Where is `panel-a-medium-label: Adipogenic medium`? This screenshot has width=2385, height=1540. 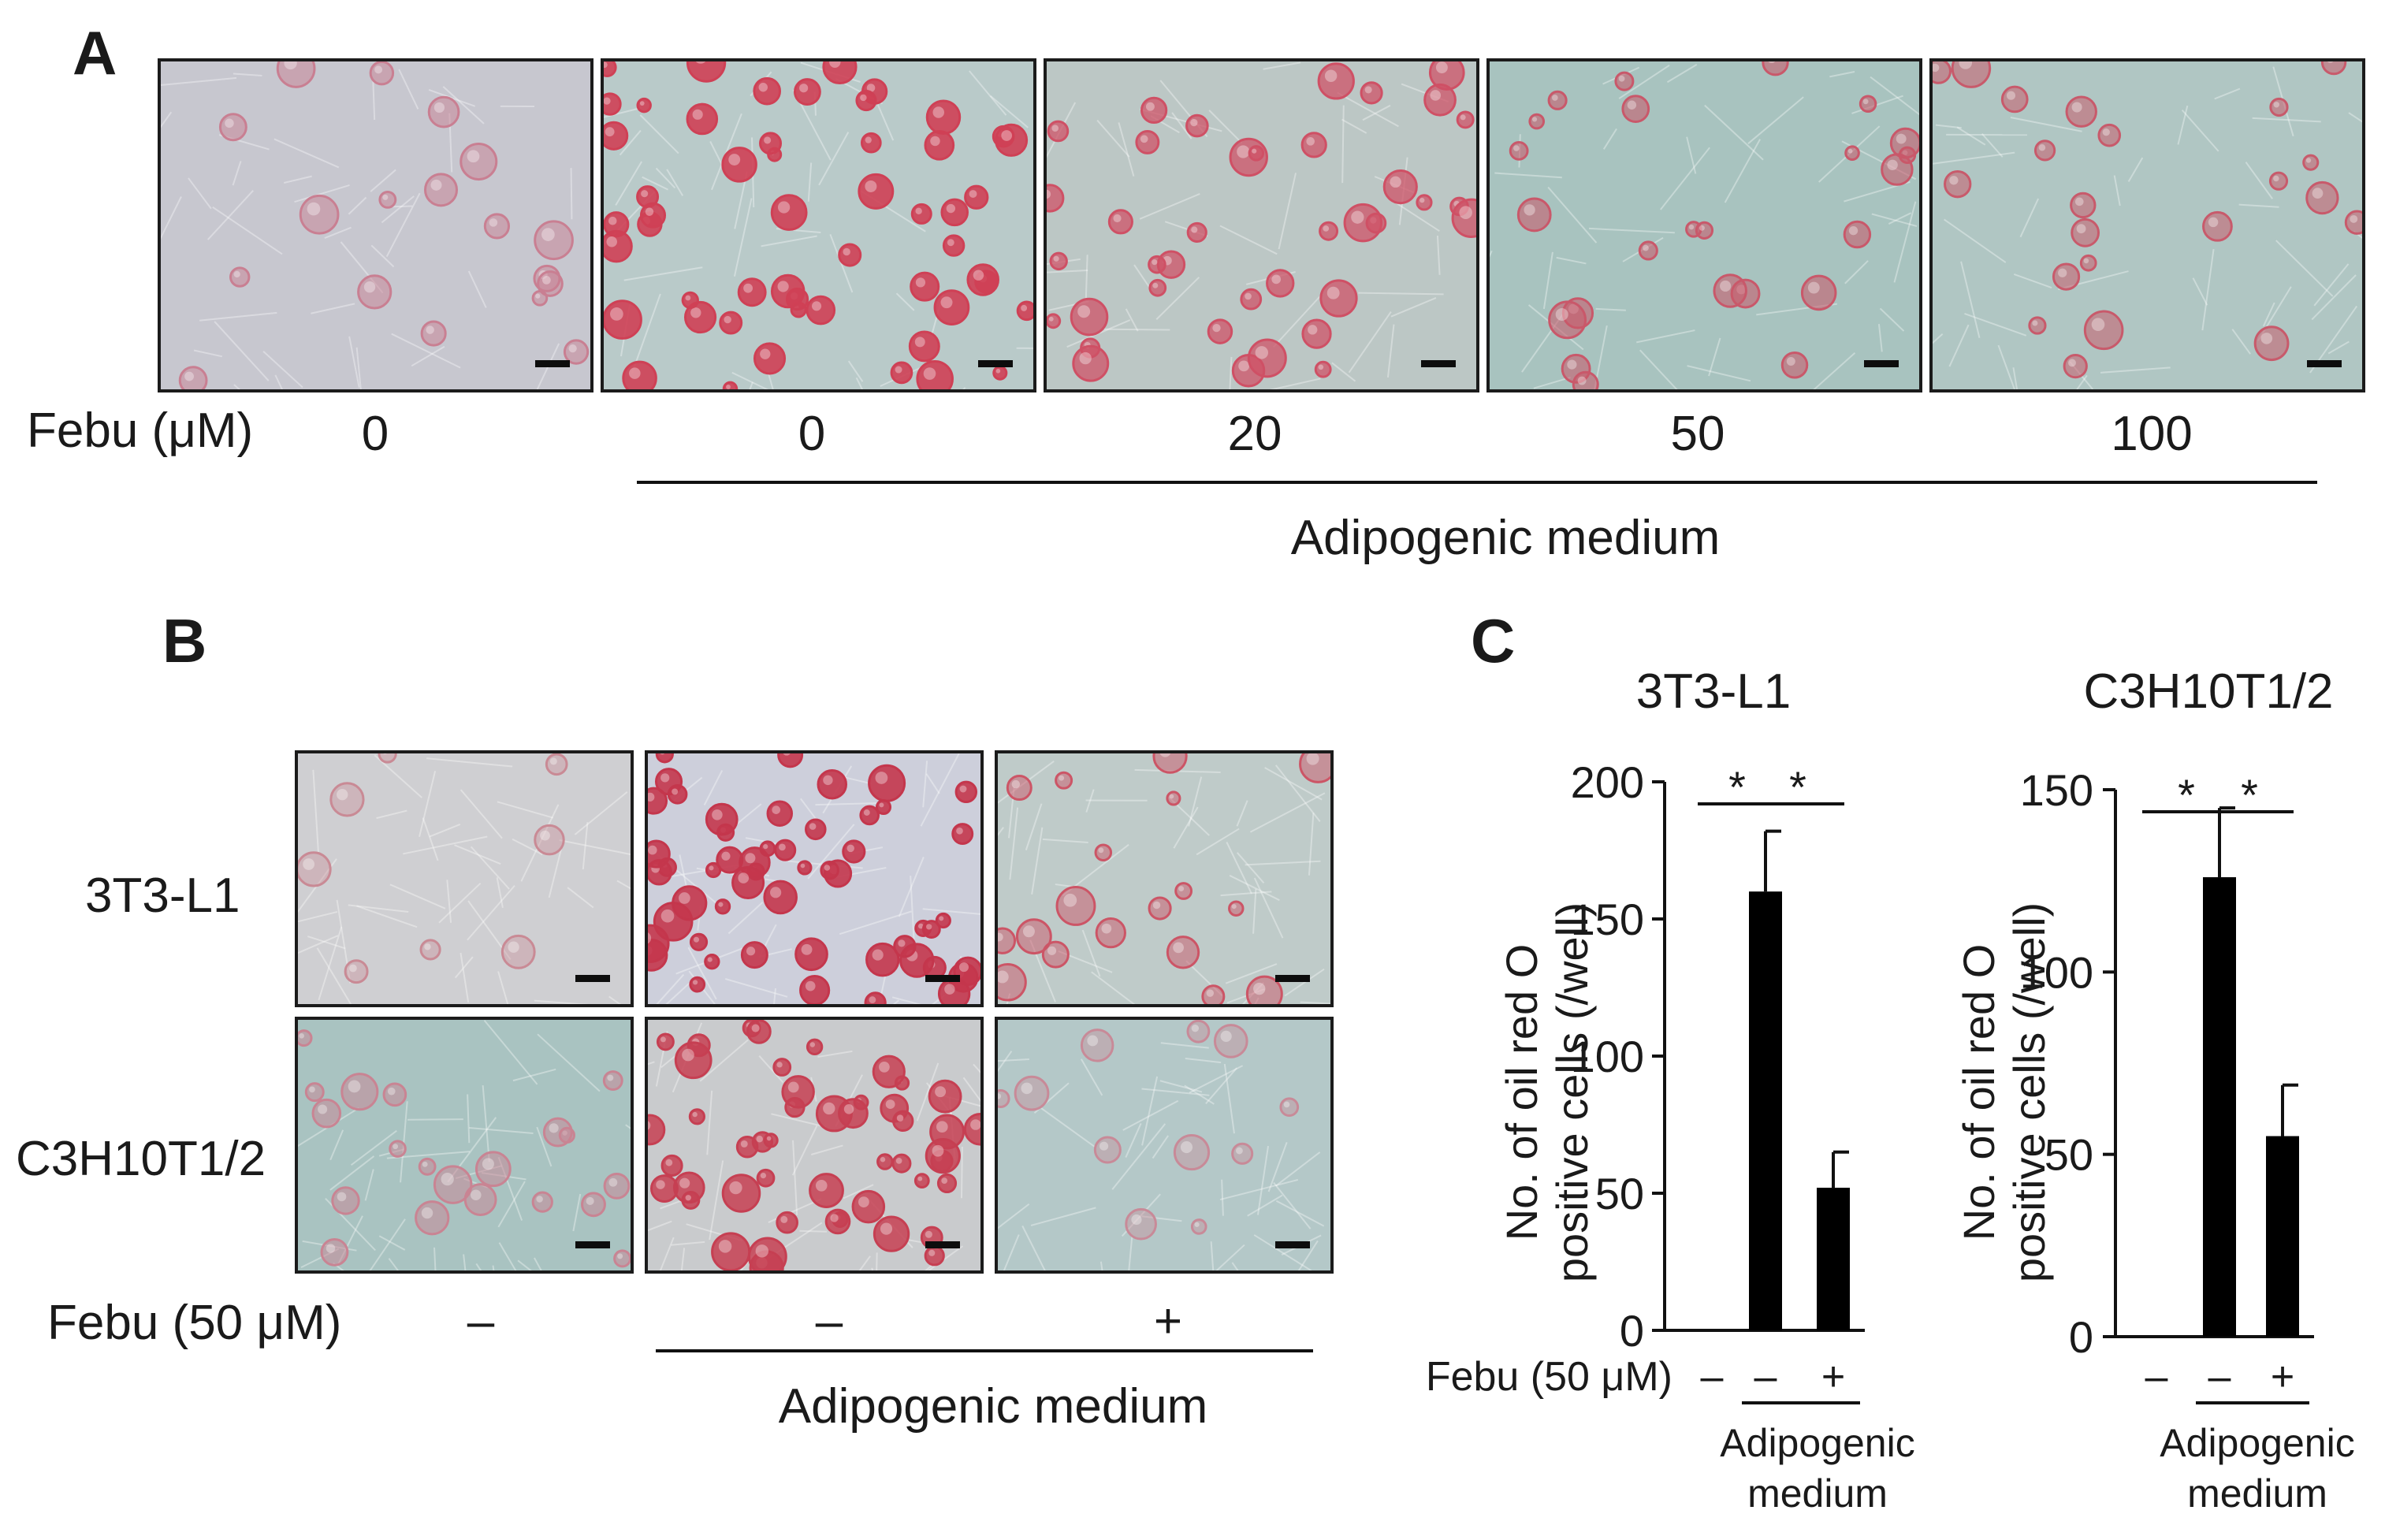 panel-a-medium-label: Adipogenic medium is located at coordinates (1506, 538).